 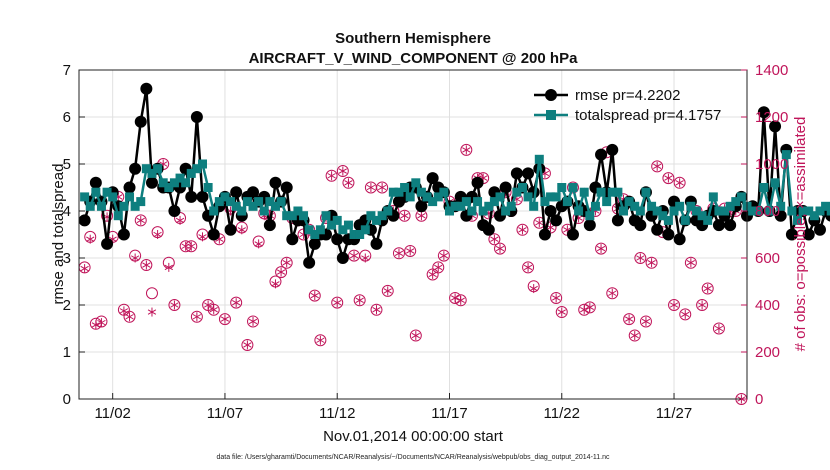 I want to click on y-tick-label: 3, so click(x=67, y=258).